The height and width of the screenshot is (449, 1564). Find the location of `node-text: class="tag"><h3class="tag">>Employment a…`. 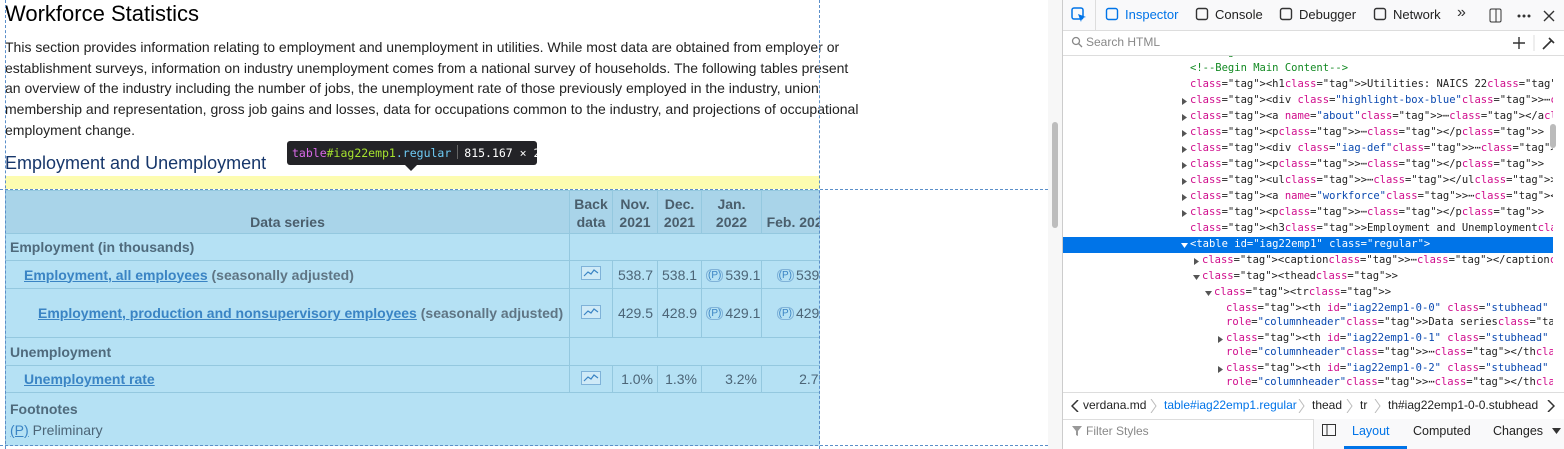

node-text: class="tag"><h3class="tag">>Employment a… is located at coordinates (1371, 228).